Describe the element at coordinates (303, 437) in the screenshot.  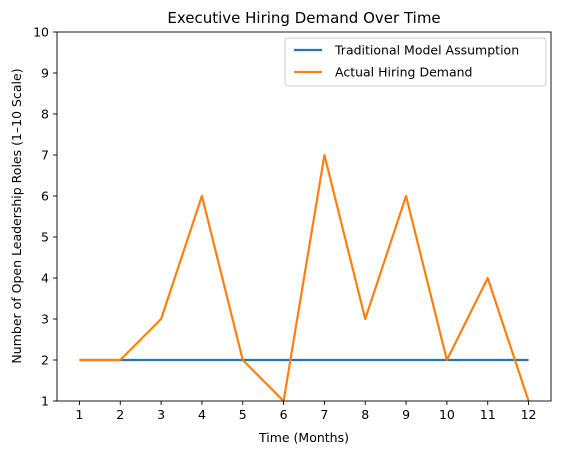
I see `x-axis-label: Time (Months)` at that location.